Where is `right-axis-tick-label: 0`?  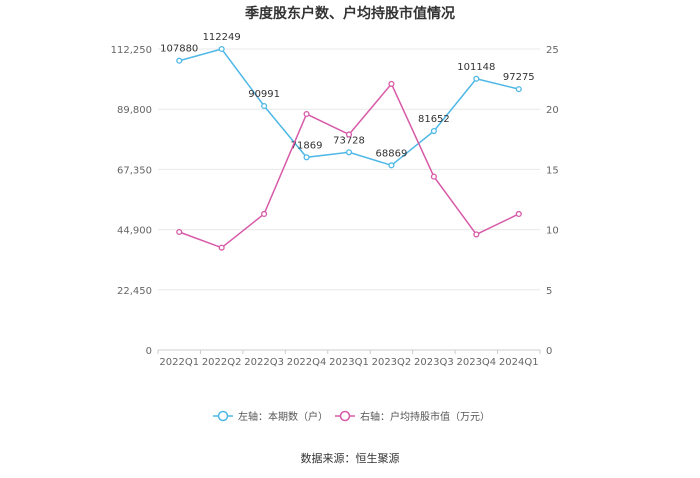
right-axis-tick-label: 0 is located at coordinates (549, 351).